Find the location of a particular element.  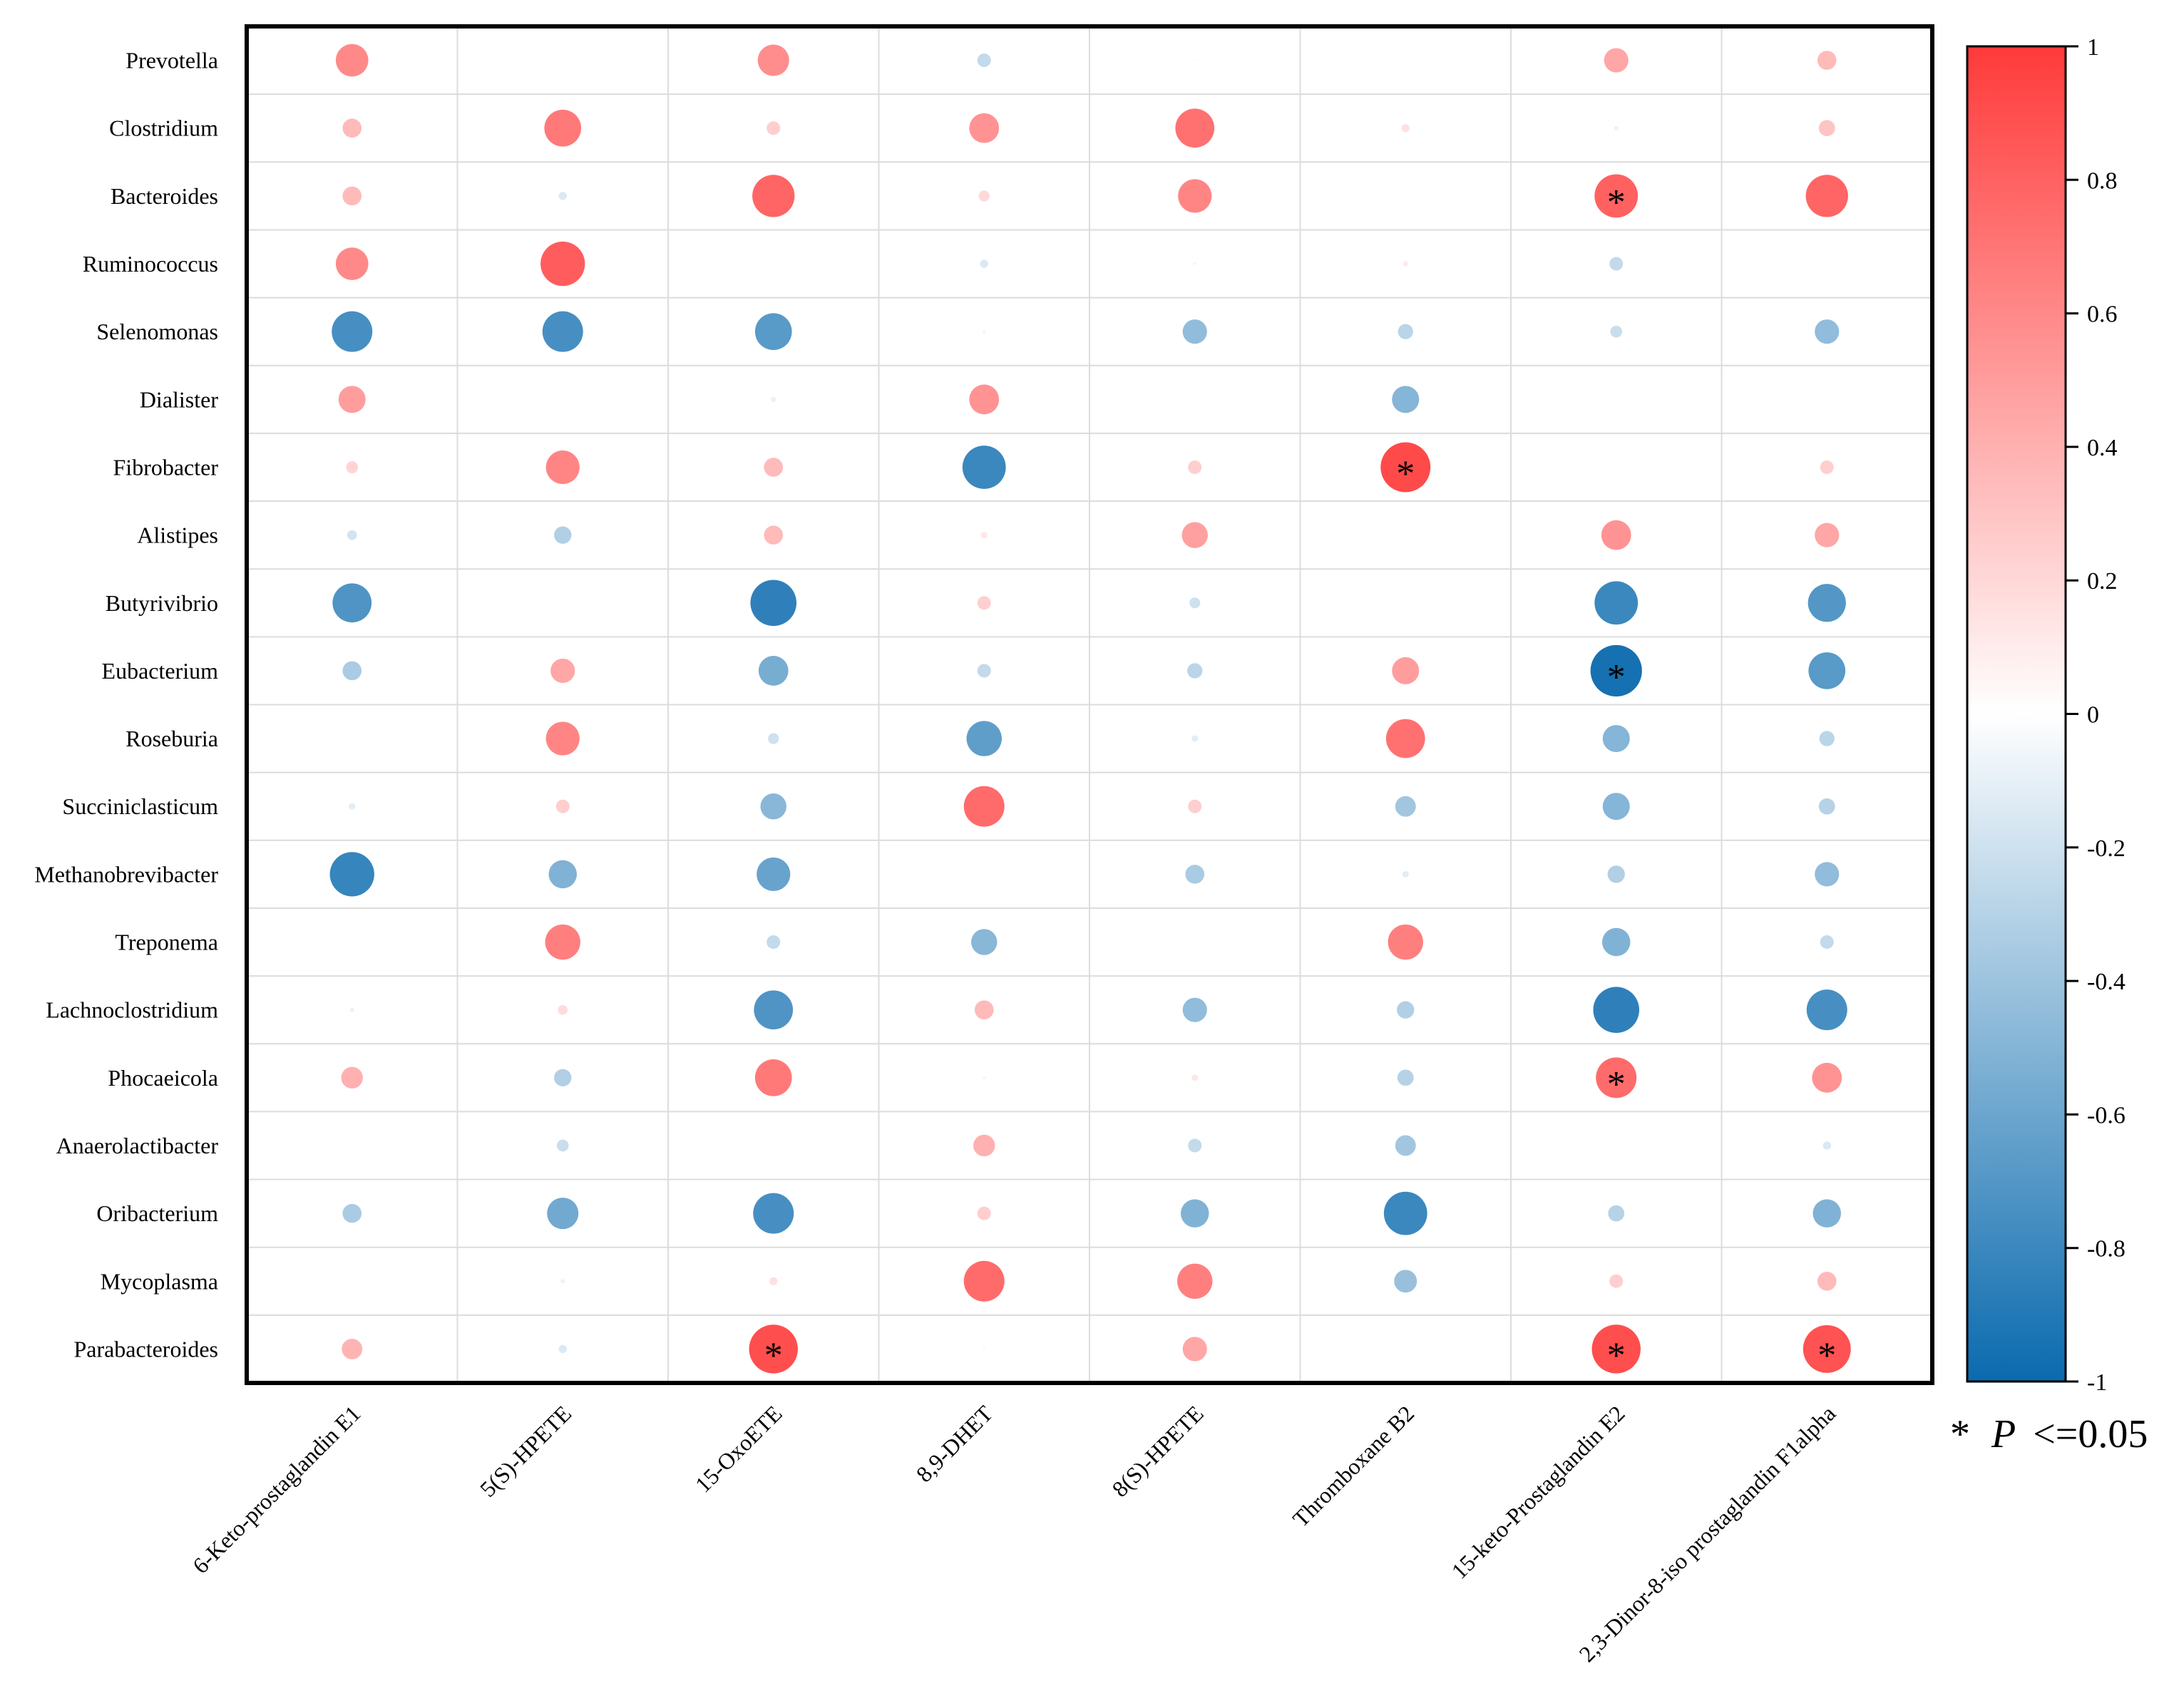

bubble-ruminococcus-8-s-hpete is located at coordinates (1195, 264).